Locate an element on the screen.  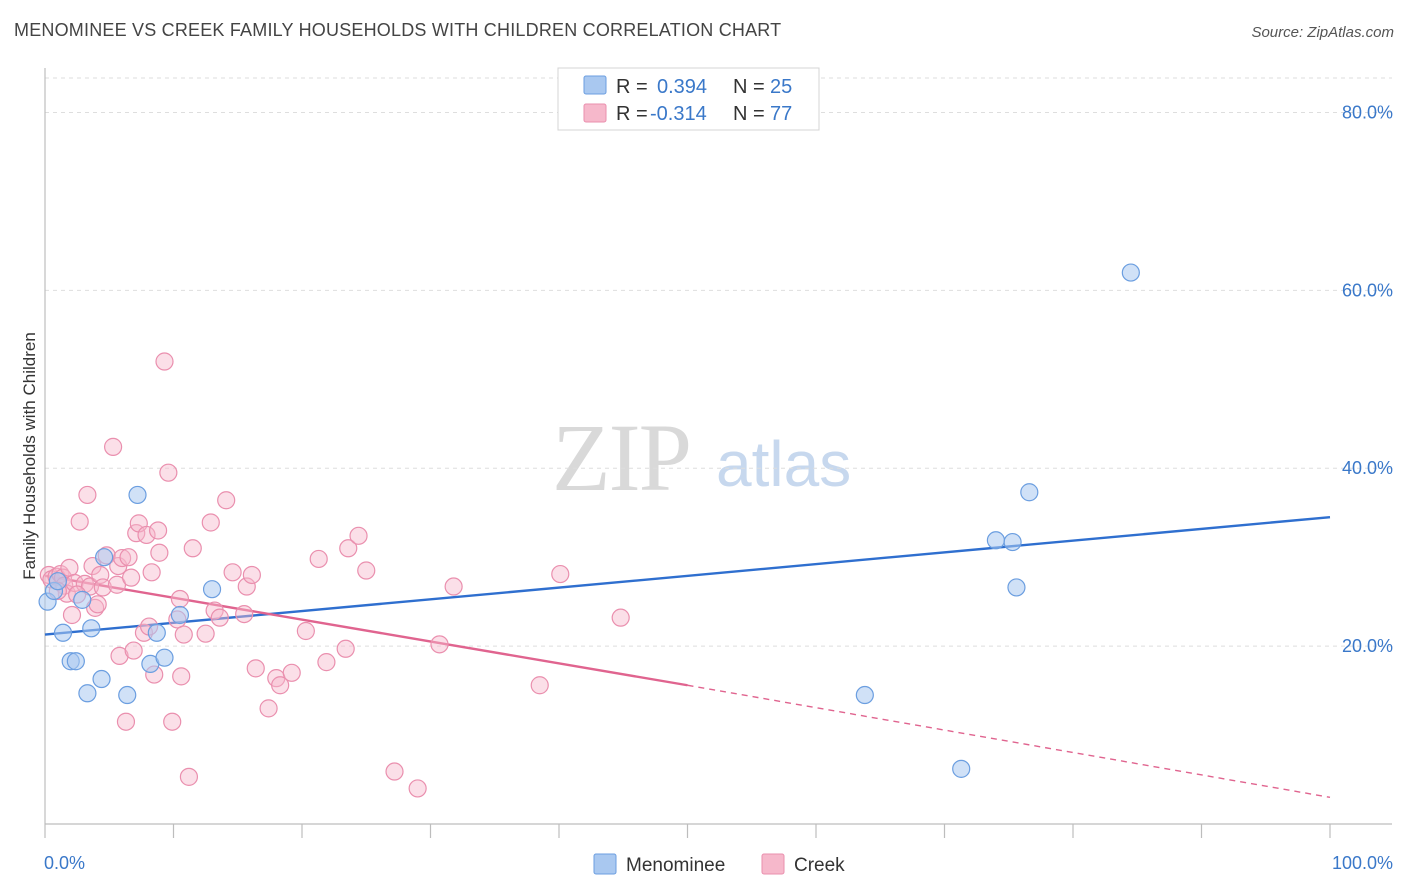
y-tick-label: 60.0% is located at coordinates (1367, 290).